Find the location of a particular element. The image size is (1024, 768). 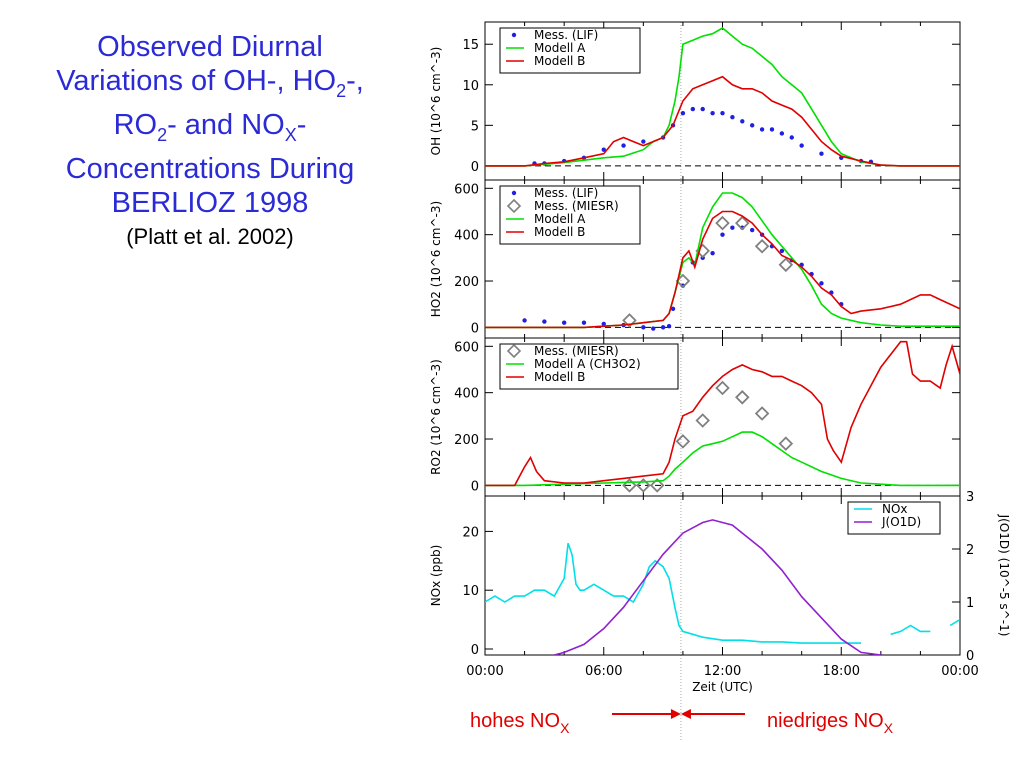

title-line-3: RO2- and NOX- is located at coordinates (210, 130).